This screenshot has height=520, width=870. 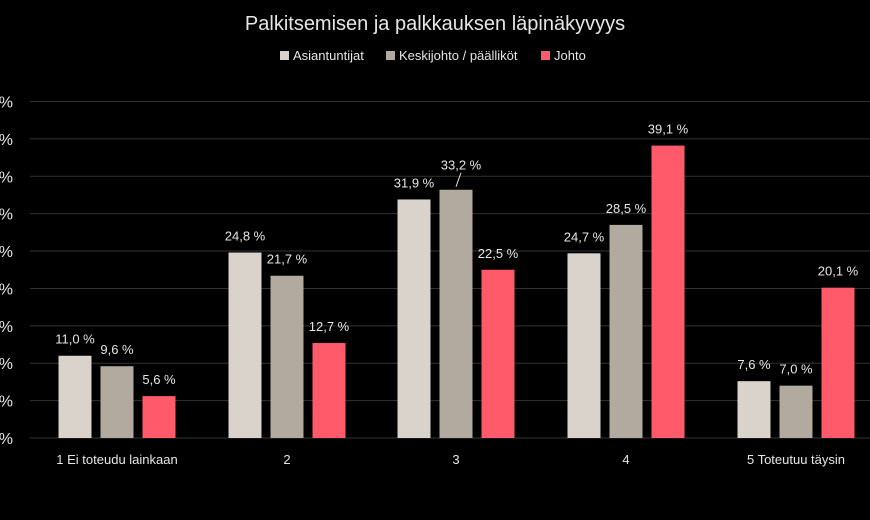 I want to click on label-leader-line, so click(x=458, y=179).